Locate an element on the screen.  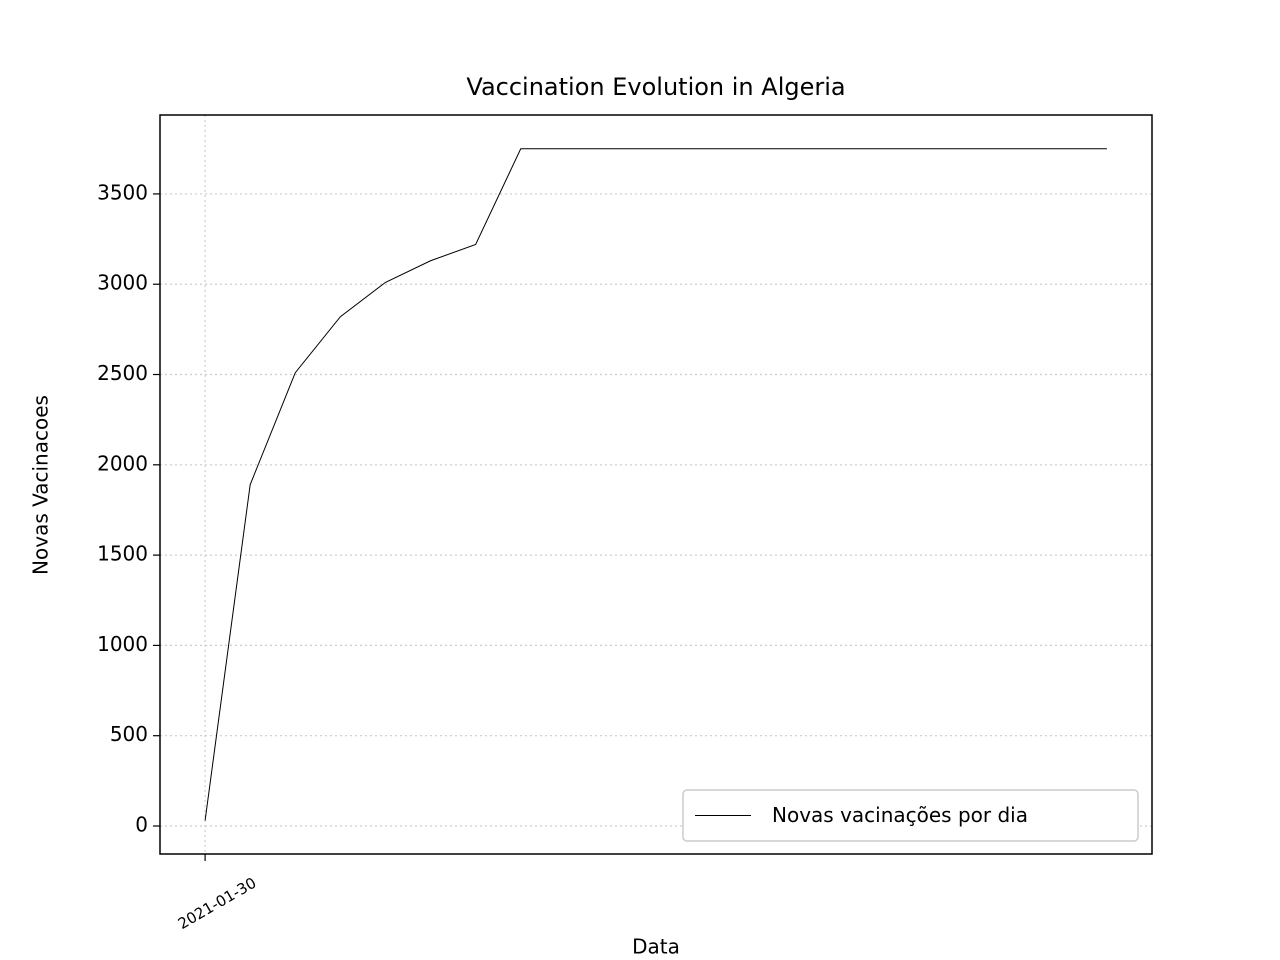
y-tick-label: 2500 is located at coordinates (122, 373).